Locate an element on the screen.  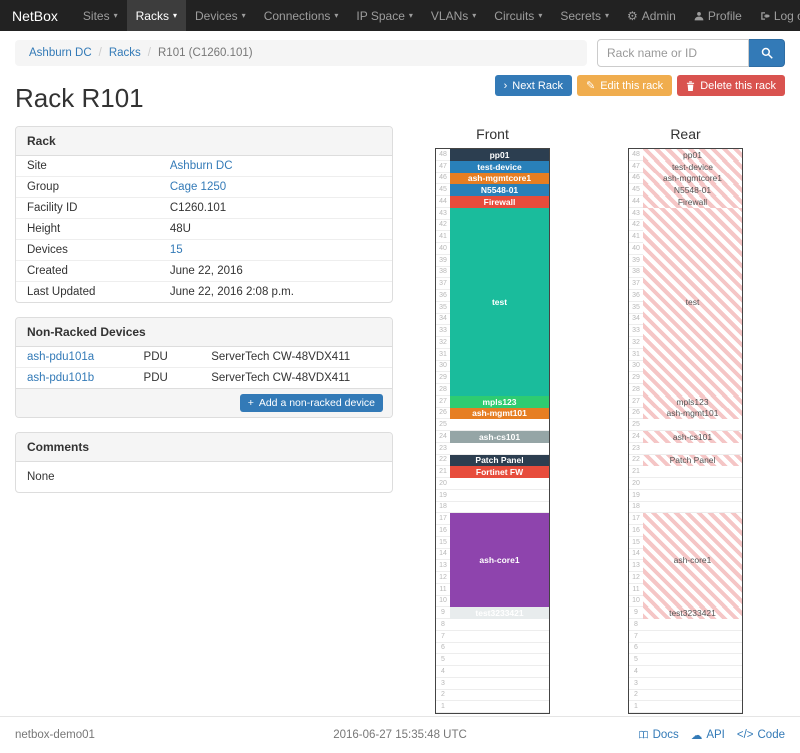
rack-unit-19: 19 is located at coordinates (492, 496).